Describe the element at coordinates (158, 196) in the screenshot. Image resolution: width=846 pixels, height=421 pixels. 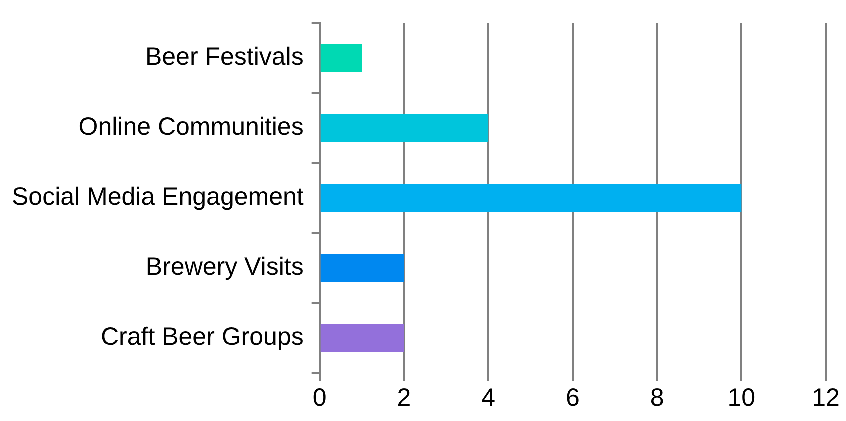
I see `y-tick-label: Social Media Engagement` at that location.